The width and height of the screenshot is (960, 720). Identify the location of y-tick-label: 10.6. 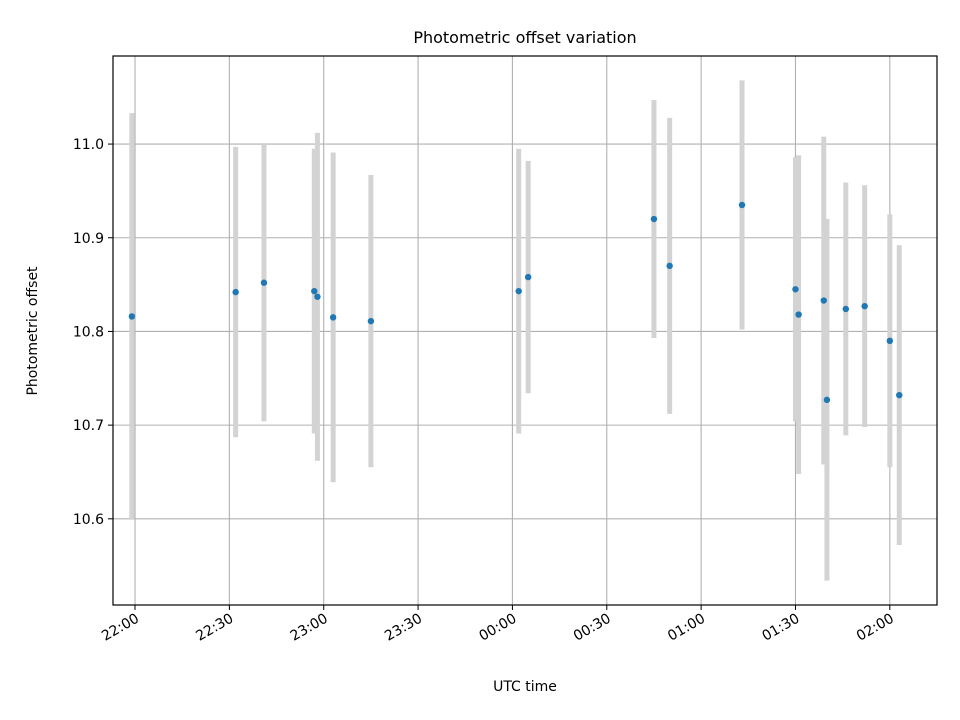
(88, 520).